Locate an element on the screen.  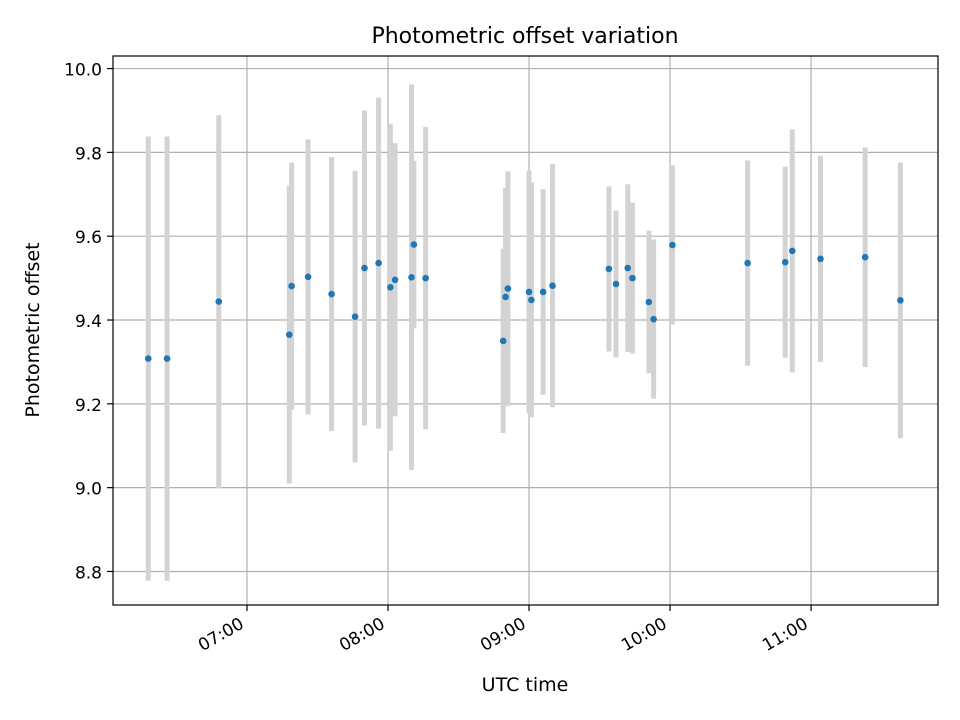
x-axis-label: UTC time is located at coordinates (525, 685).